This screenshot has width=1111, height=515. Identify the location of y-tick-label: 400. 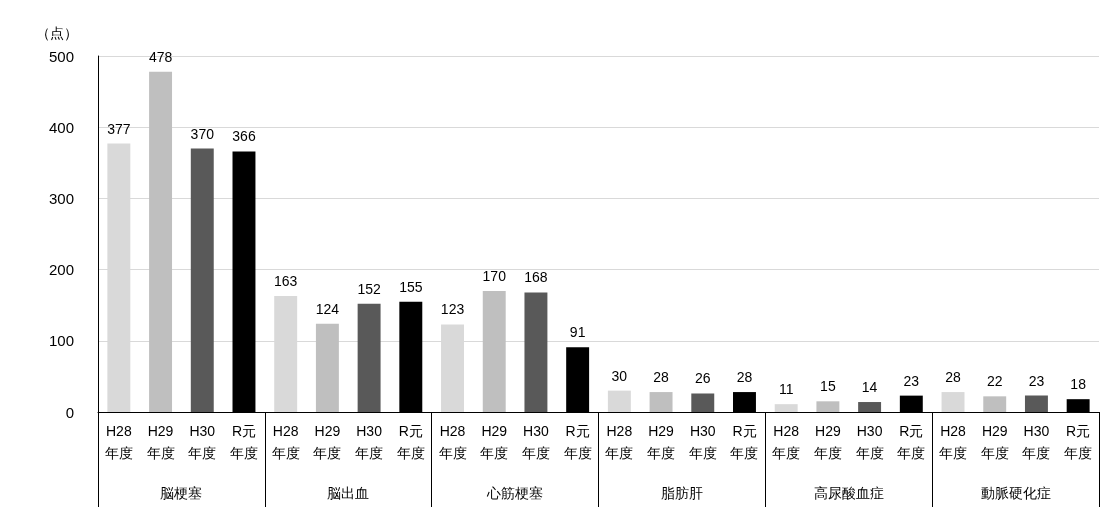
(61, 127).